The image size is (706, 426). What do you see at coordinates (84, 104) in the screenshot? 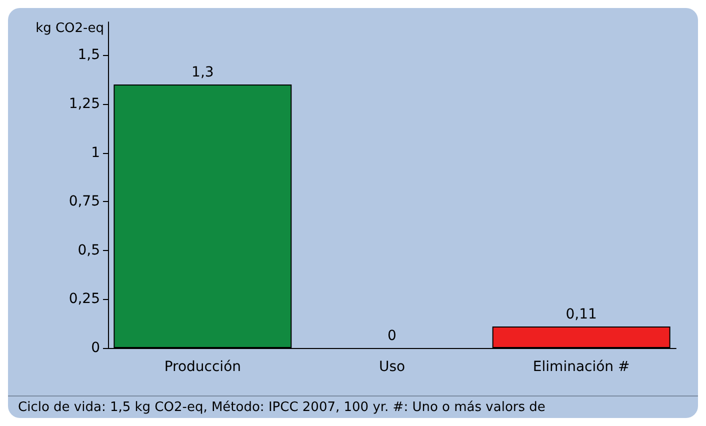
I see `y-tick-label: 1,25` at bounding box center [84, 104].